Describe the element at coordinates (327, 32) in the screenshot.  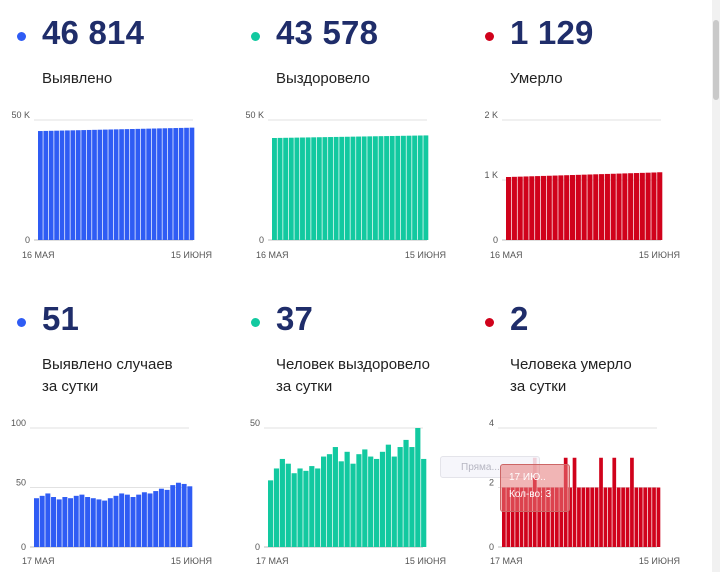
I see `total-recovered-value: 43 578` at that location.